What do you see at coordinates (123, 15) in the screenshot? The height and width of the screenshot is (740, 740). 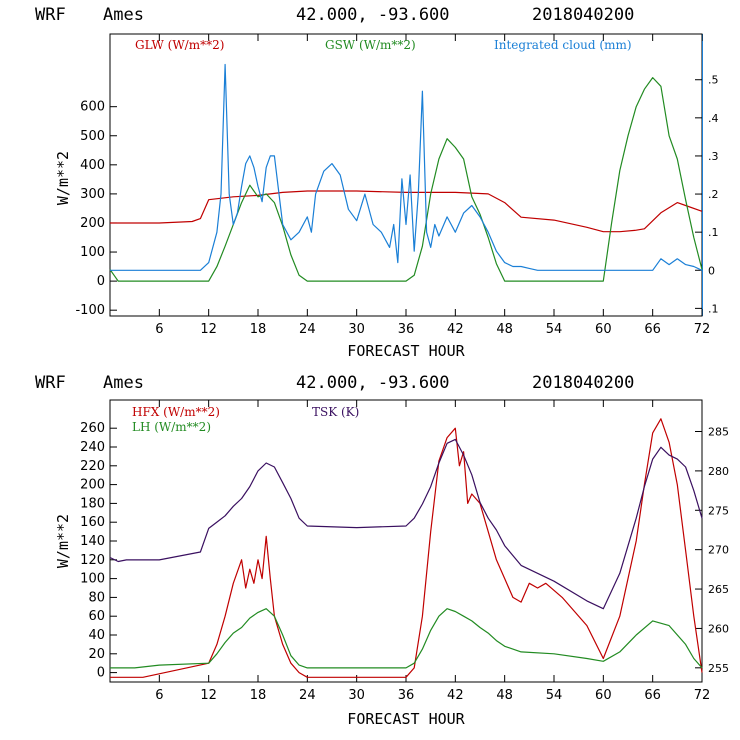 I see `top-header-site: Ames` at bounding box center [123, 15].